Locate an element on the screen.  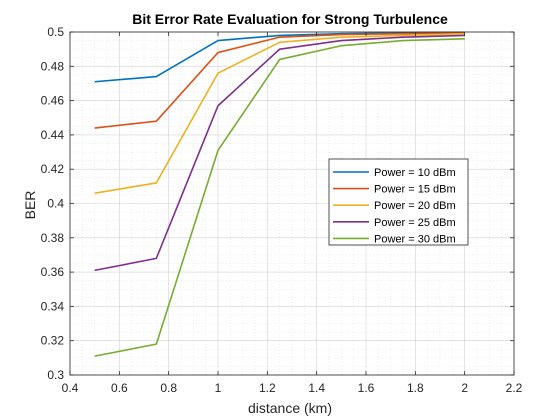
x-tick-labels: 0.4 0.6 0.8 1 1.2 1.4 1.6 1.8 2 2.2 is located at coordinates (292, 388).